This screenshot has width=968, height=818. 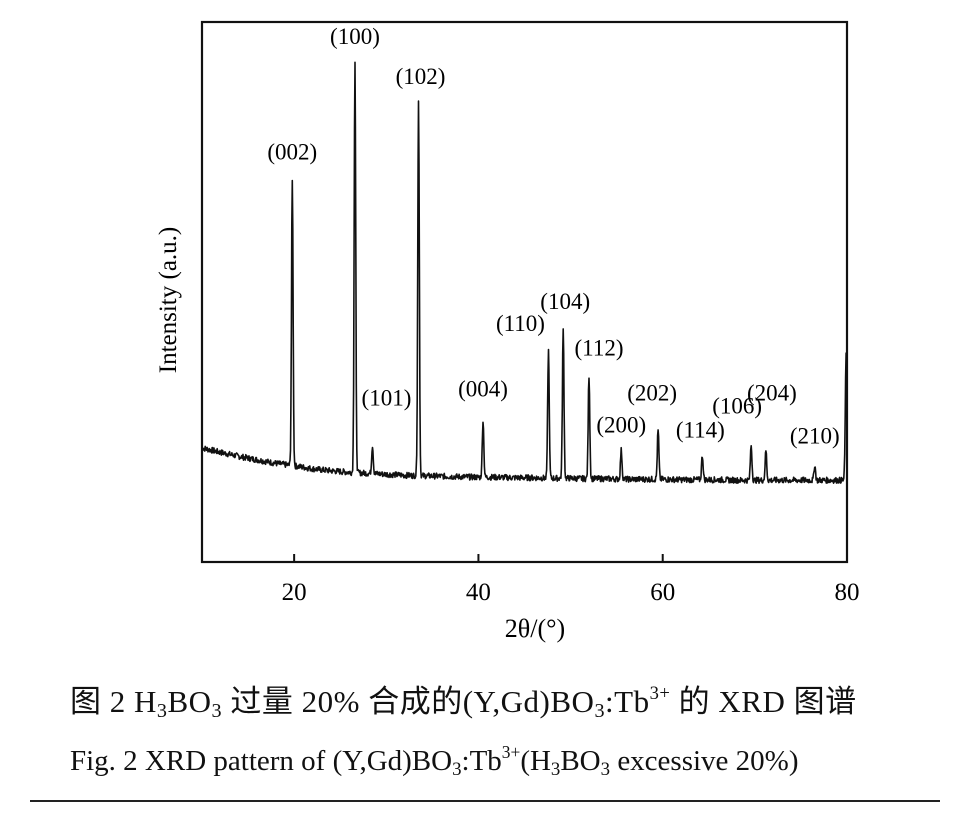 What do you see at coordinates (387, 397) in the screenshot?
I see `peak-label: (101)` at bounding box center [387, 397].